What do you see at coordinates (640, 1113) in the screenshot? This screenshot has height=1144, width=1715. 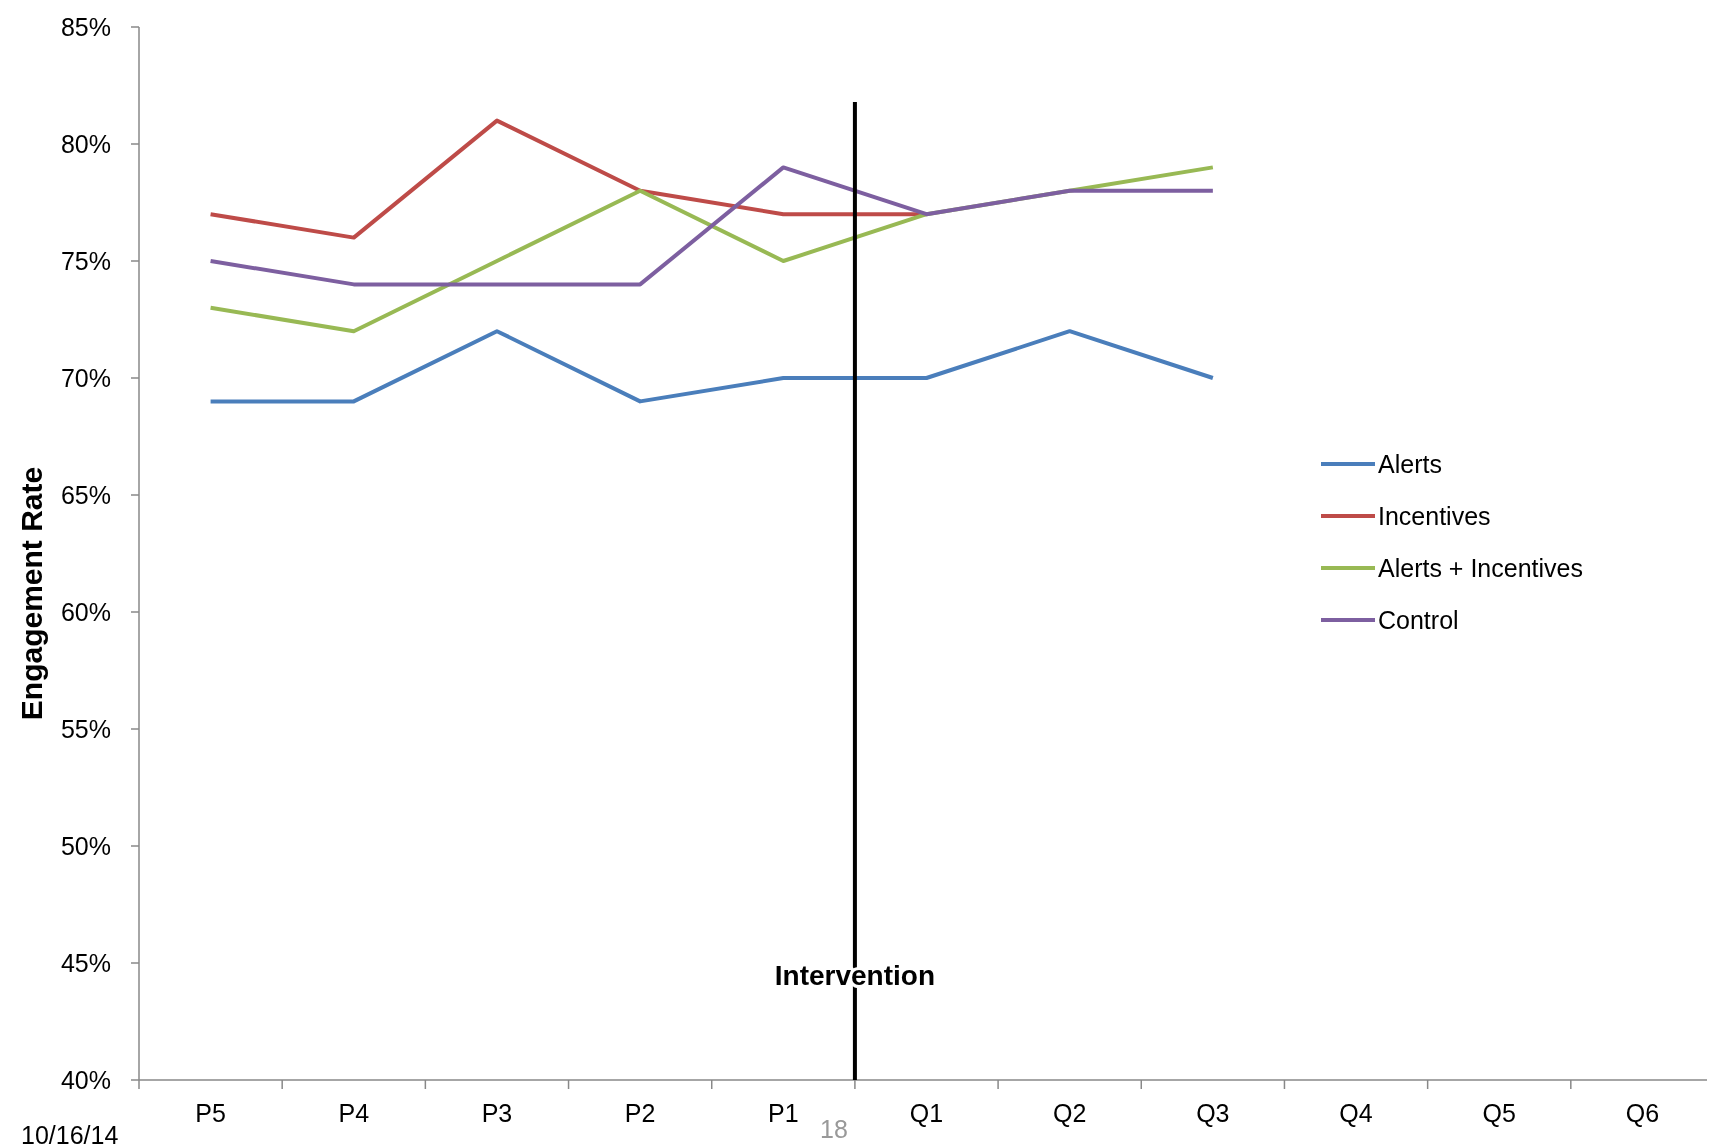 I see `x-tick-label: P2` at bounding box center [640, 1113].